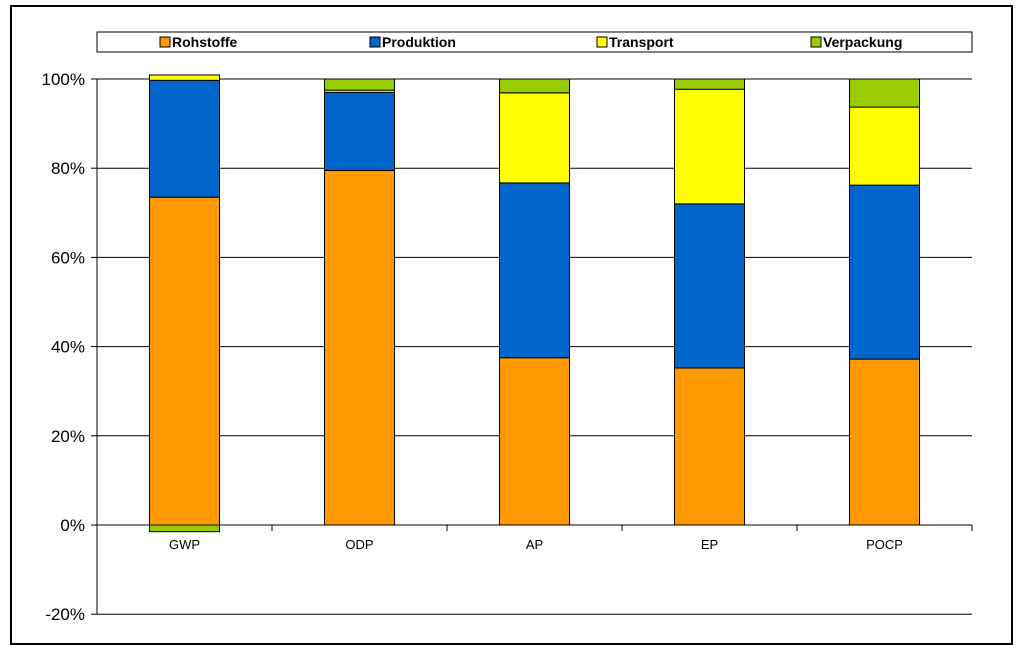  I want to click on x-tick-label: AP, so click(534, 544).